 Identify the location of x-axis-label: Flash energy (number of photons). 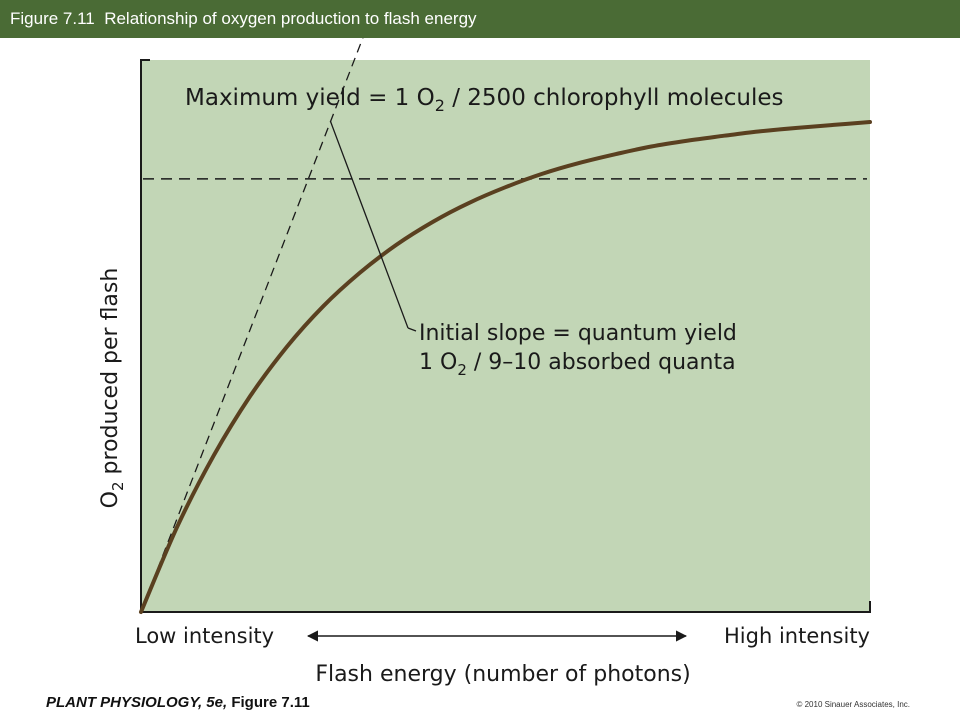
(502, 674).